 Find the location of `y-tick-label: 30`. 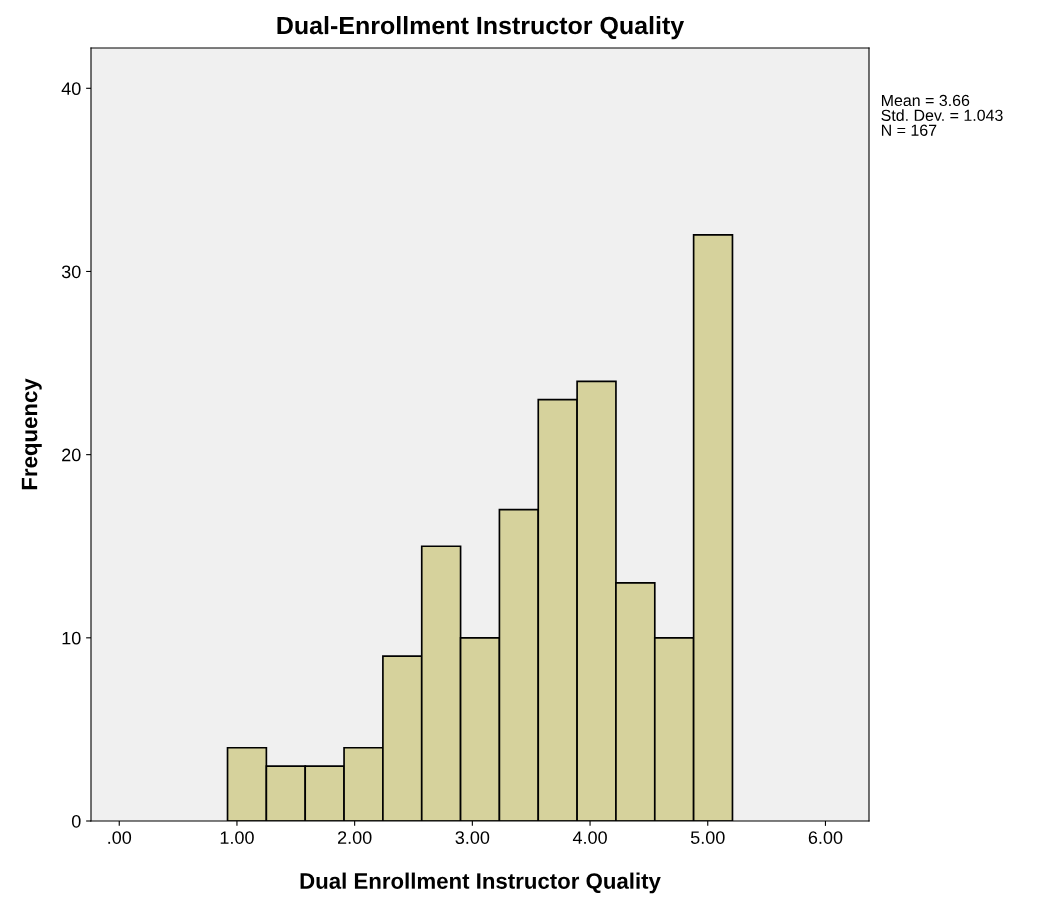

y-tick-label: 30 is located at coordinates (71, 272).